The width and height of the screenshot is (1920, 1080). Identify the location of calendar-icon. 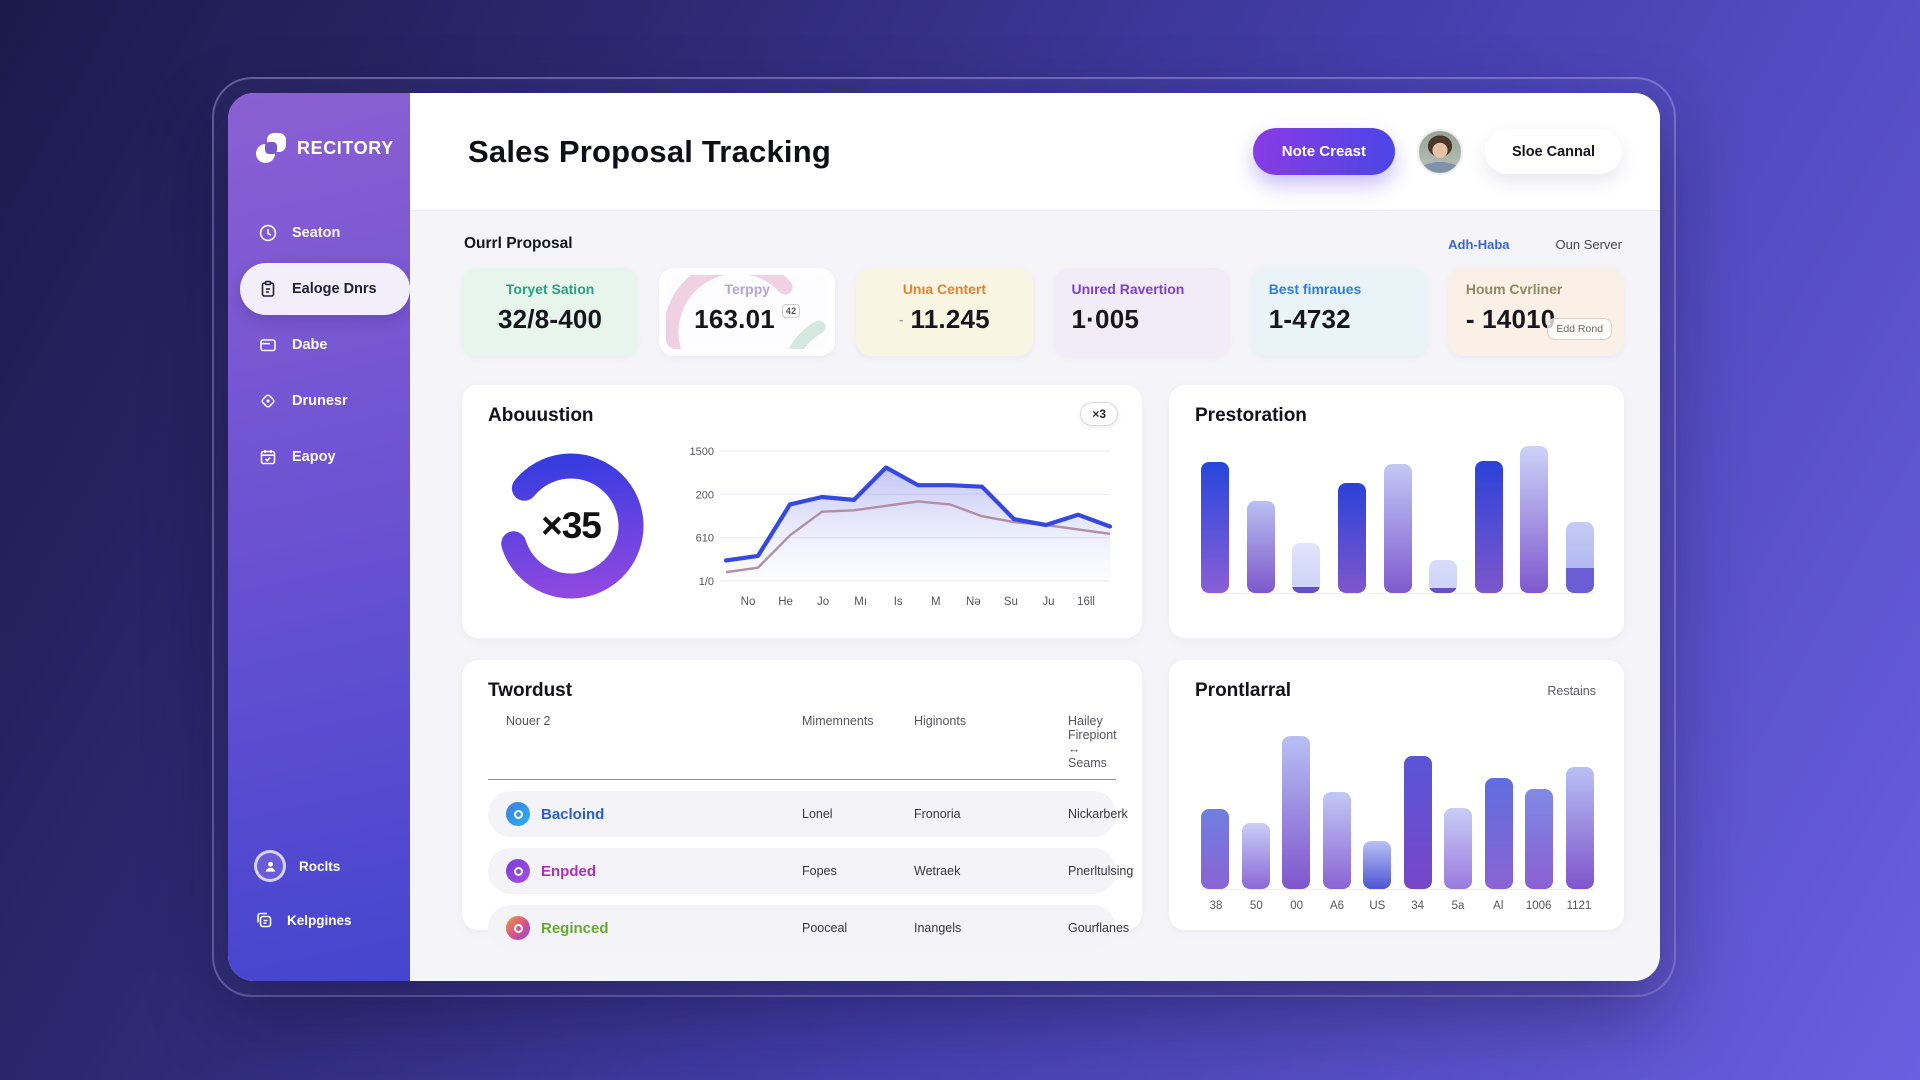
(268, 457).